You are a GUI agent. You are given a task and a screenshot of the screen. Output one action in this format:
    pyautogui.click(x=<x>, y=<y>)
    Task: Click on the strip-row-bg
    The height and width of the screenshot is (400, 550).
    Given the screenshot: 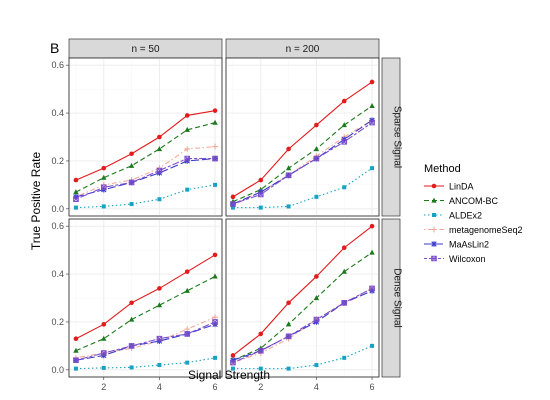 What is the action you would take?
    pyautogui.click(x=391, y=298)
    